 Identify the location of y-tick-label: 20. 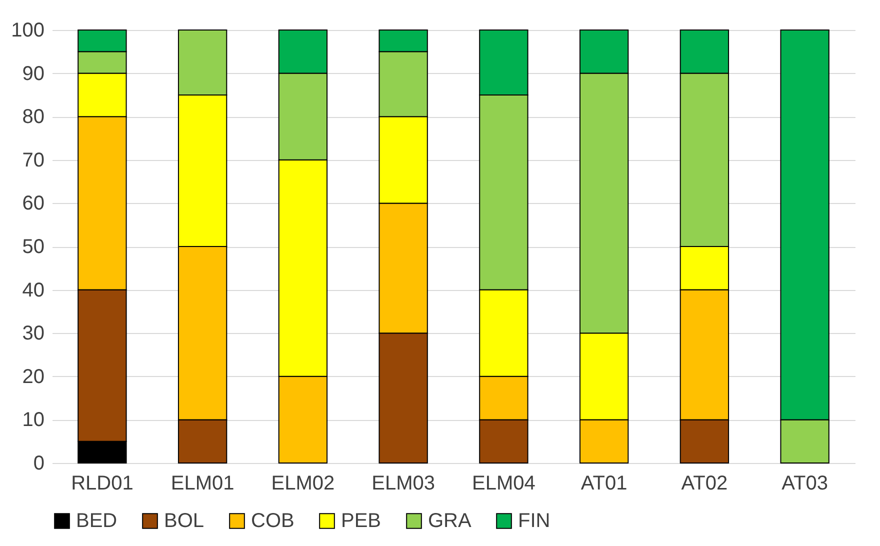
(33, 377).